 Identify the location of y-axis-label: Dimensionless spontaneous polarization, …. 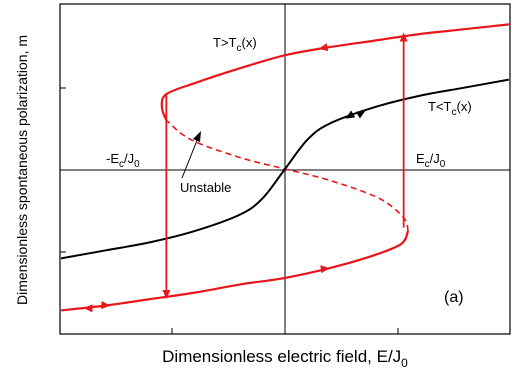
(22, 170).